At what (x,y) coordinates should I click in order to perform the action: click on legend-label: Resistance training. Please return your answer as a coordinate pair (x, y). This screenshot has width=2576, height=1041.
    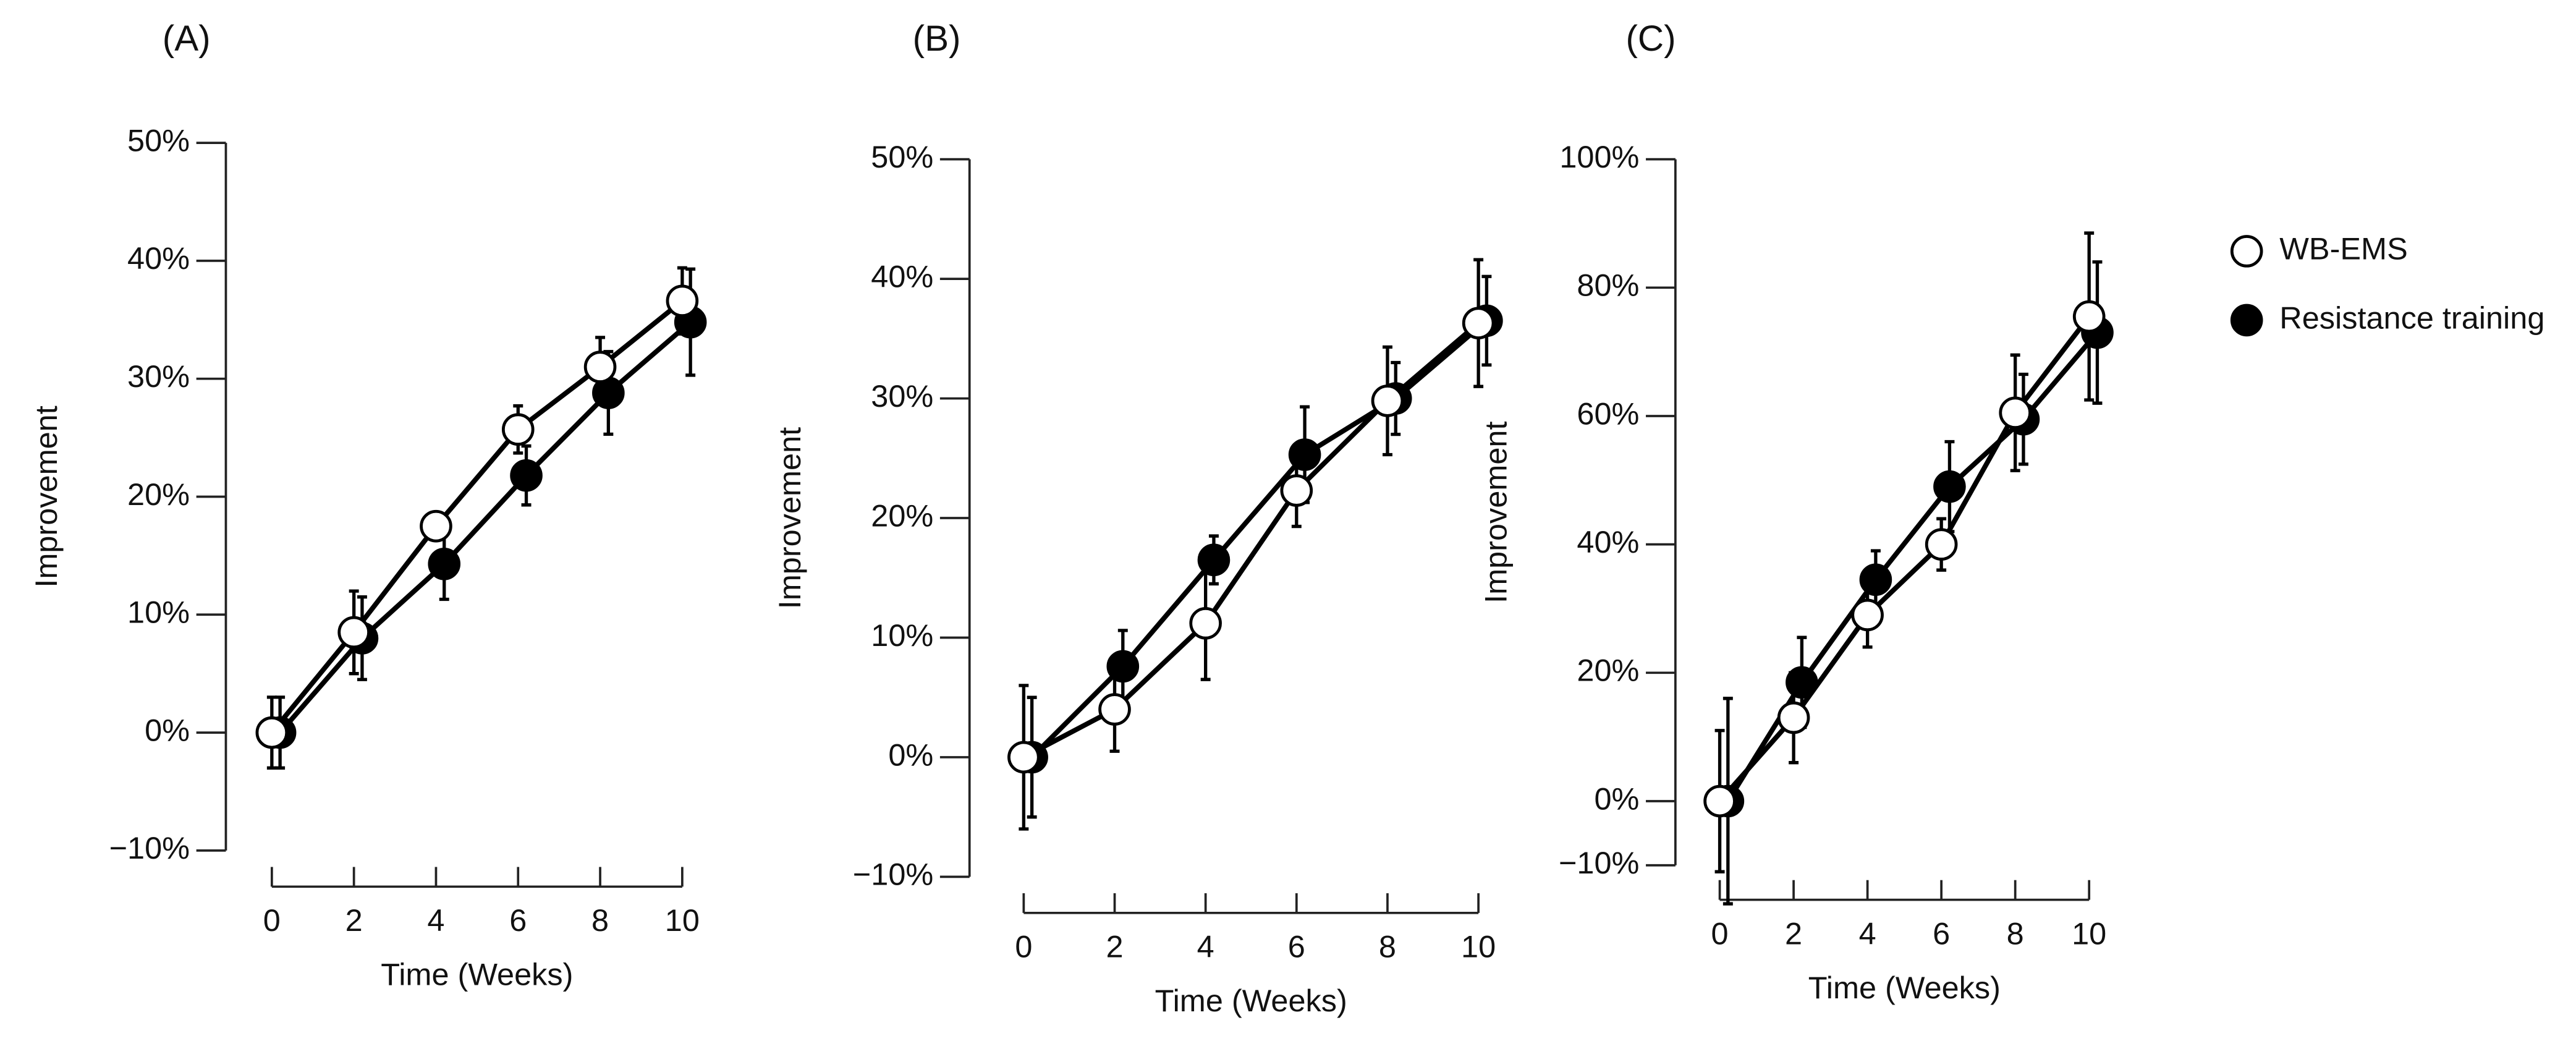
    Looking at the image, I should click on (2411, 317).